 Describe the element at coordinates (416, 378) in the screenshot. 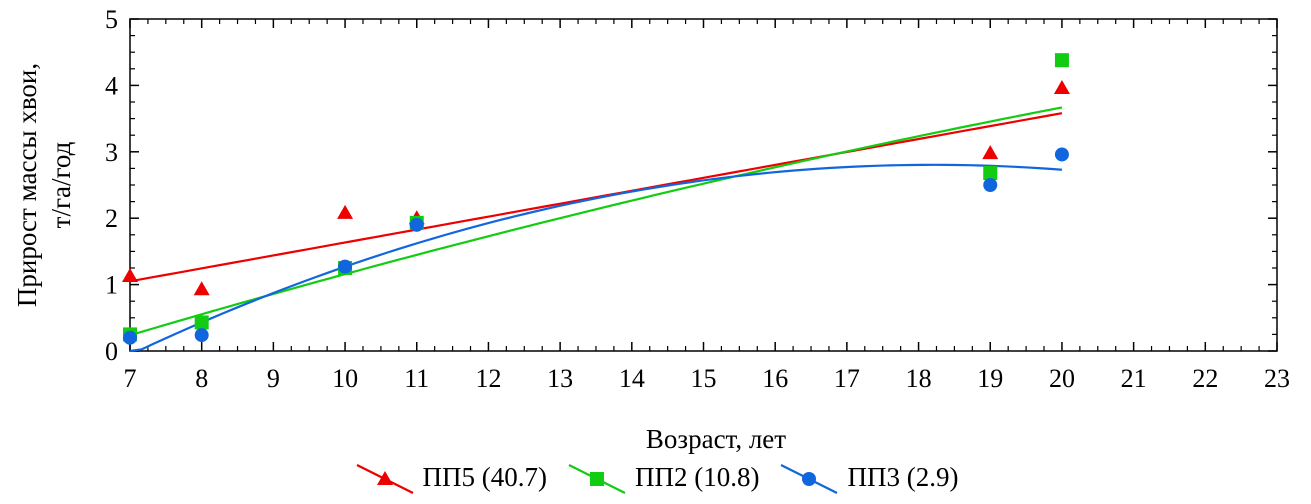

I see `x-tick-label: 11` at that location.